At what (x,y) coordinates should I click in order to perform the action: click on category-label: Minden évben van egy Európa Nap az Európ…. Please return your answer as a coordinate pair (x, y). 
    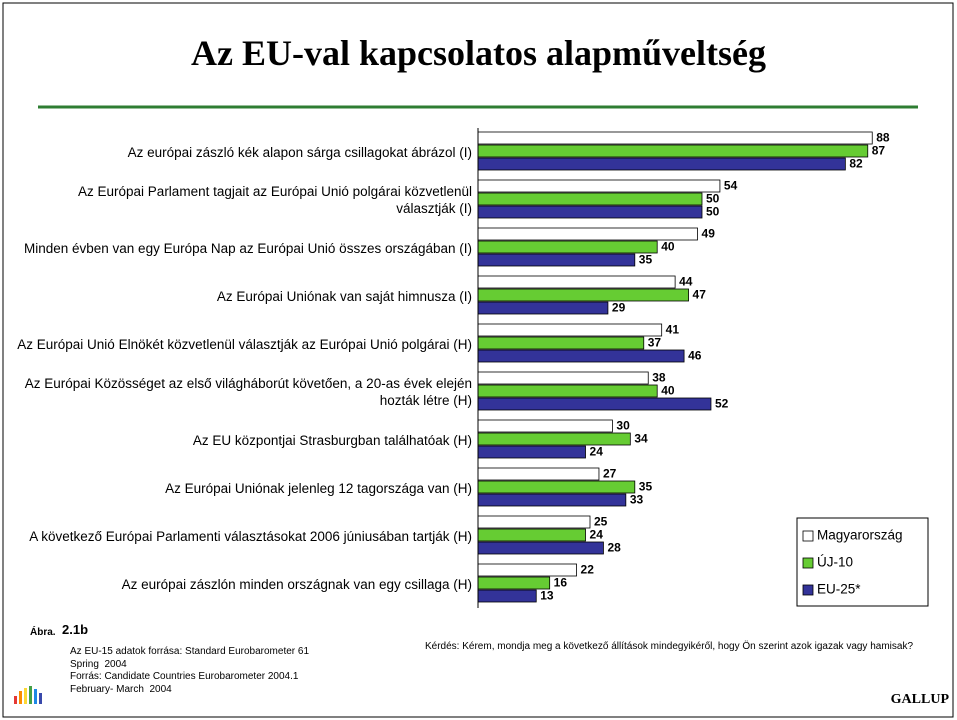
    Looking at the image, I should click on (247, 248).